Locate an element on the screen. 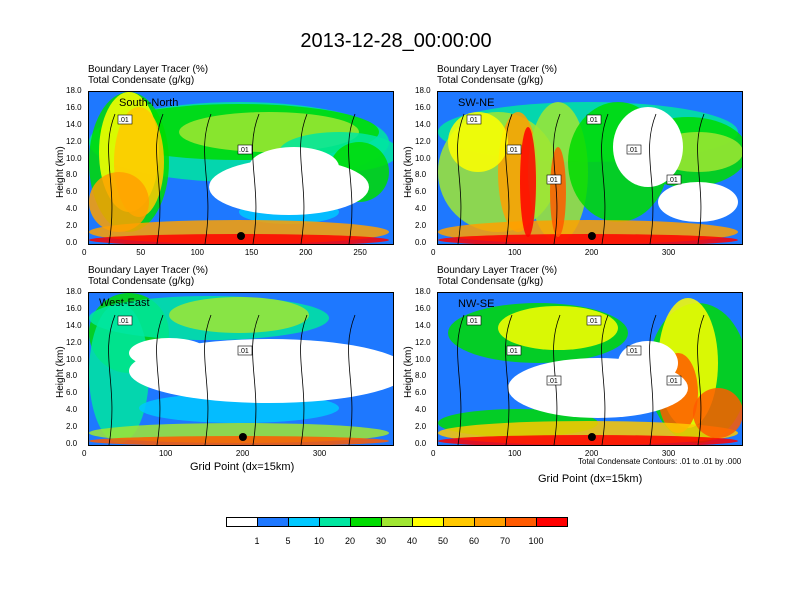  colorbar-label: 5 is located at coordinates (288, 541).